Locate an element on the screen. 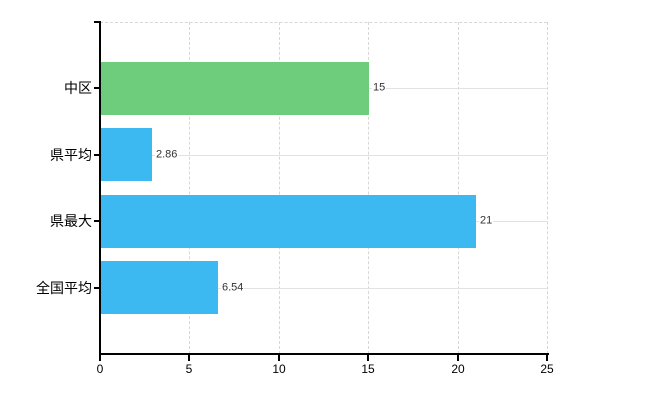  bar-全国平均 is located at coordinates (159, 287).